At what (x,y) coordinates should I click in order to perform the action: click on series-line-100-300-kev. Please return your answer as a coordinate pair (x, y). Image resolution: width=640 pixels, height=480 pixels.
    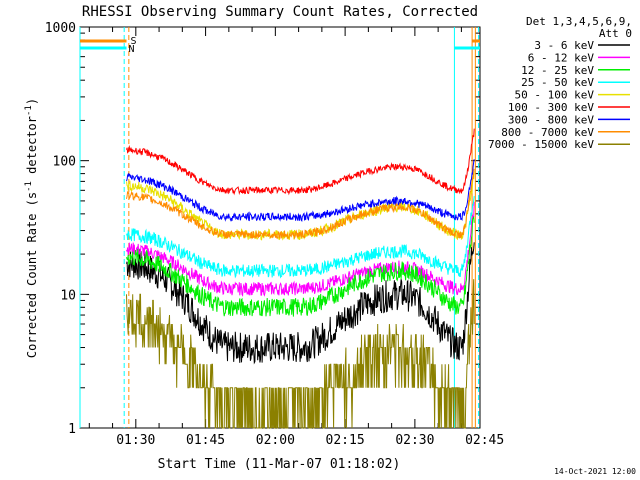
    Looking at the image, I should click on (300, 162).